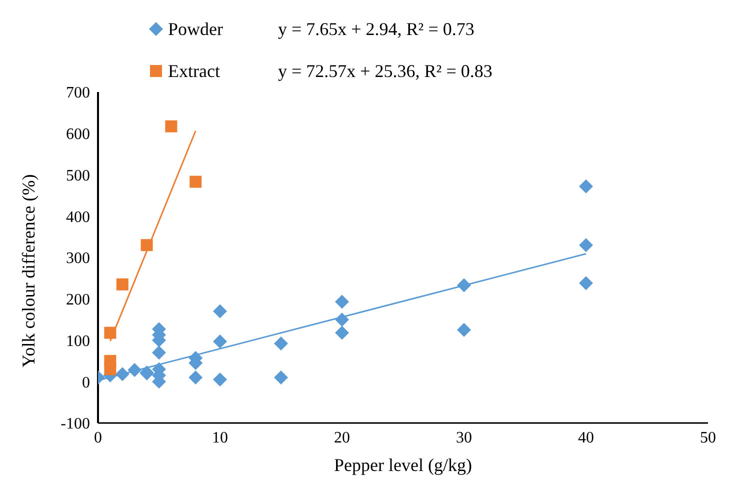 This screenshot has width=735, height=491. Describe the element at coordinates (78, 259) in the screenshot. I see `y-tick-label: 300` at that location.